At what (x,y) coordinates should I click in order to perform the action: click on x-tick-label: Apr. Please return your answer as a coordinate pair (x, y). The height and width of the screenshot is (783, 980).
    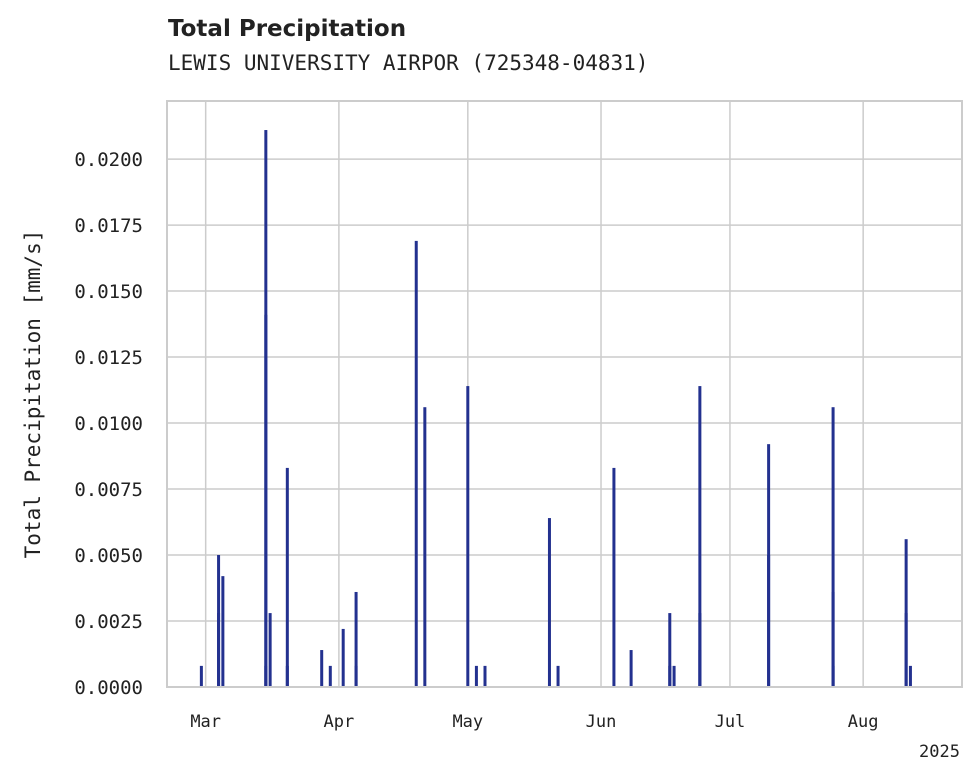
    Looking at the image, I should click on (339, 722).